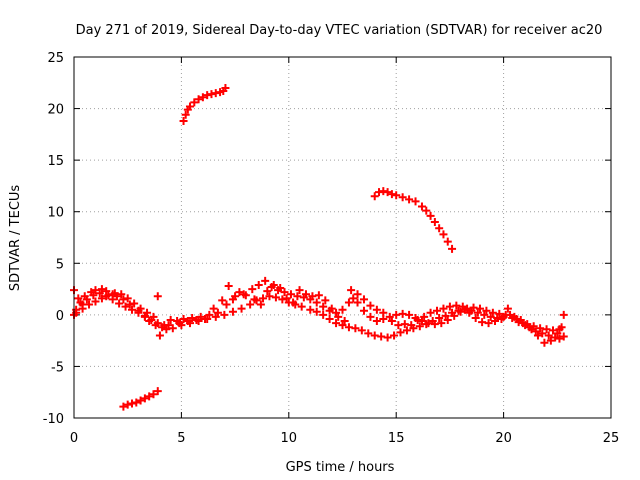  Describe the element at coordinates (55, 161) in the screenshot. I see `y-tick-label: 15` at that location.